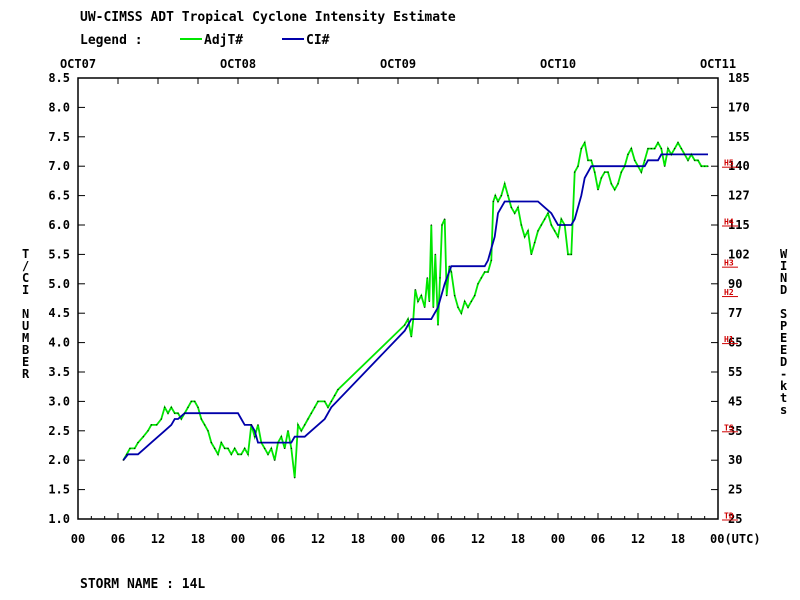 The height and width of the screenshot is (600, 800). Describe the element at coordinates (59, 460) in the screenshot. I see `y-tick-label: 2.0` at that location.